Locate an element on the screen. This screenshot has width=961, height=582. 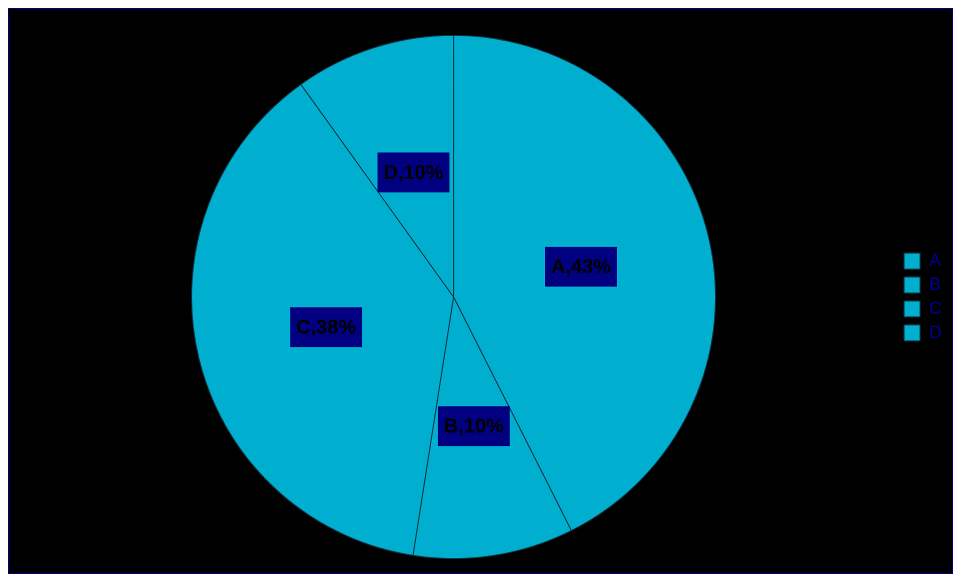
data-label: C,38% is located at coordinates (326, 327).